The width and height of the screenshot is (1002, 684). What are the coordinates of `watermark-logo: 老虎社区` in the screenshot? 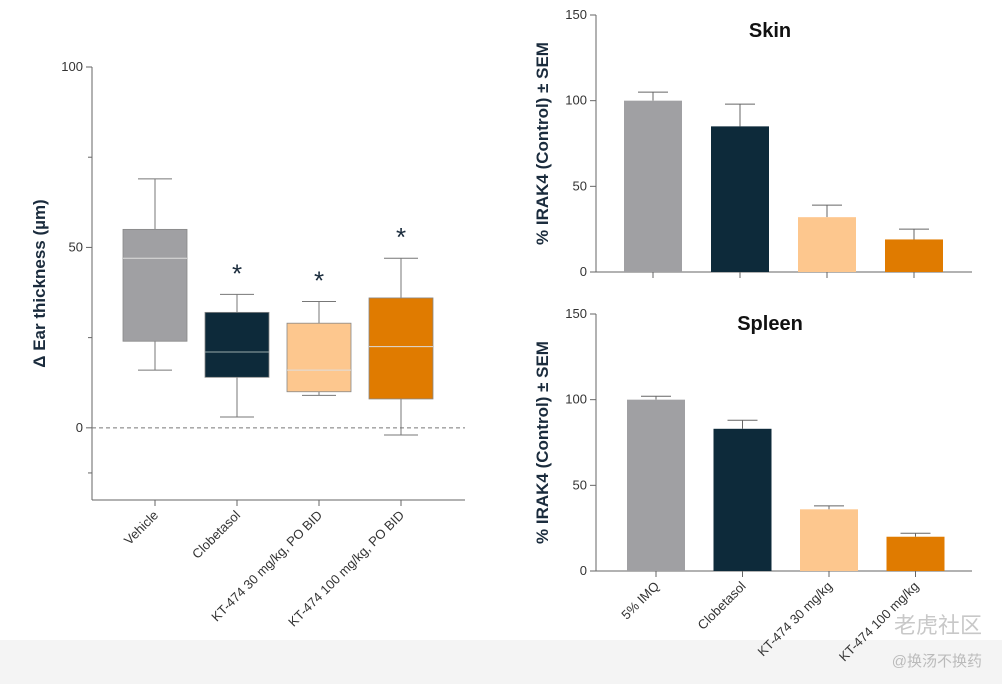 It's located at (938, 625).